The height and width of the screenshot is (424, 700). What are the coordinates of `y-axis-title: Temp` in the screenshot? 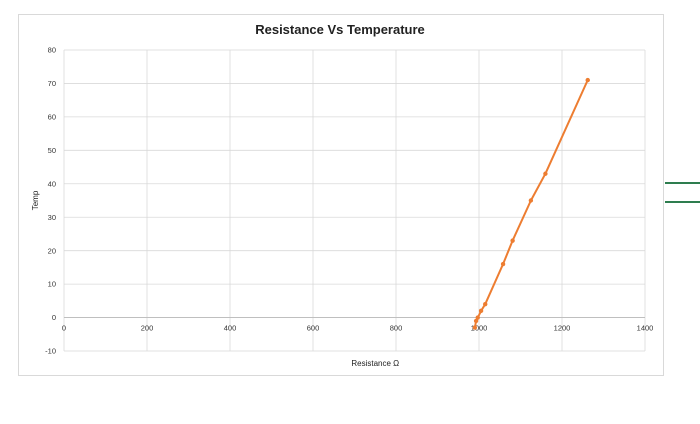 It's located at (35, 200).